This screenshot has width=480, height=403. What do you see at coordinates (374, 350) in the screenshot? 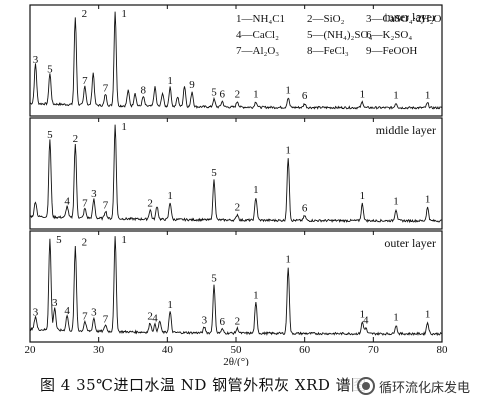
I see `x-tick-label: 70` at bounding box center [374, 350].